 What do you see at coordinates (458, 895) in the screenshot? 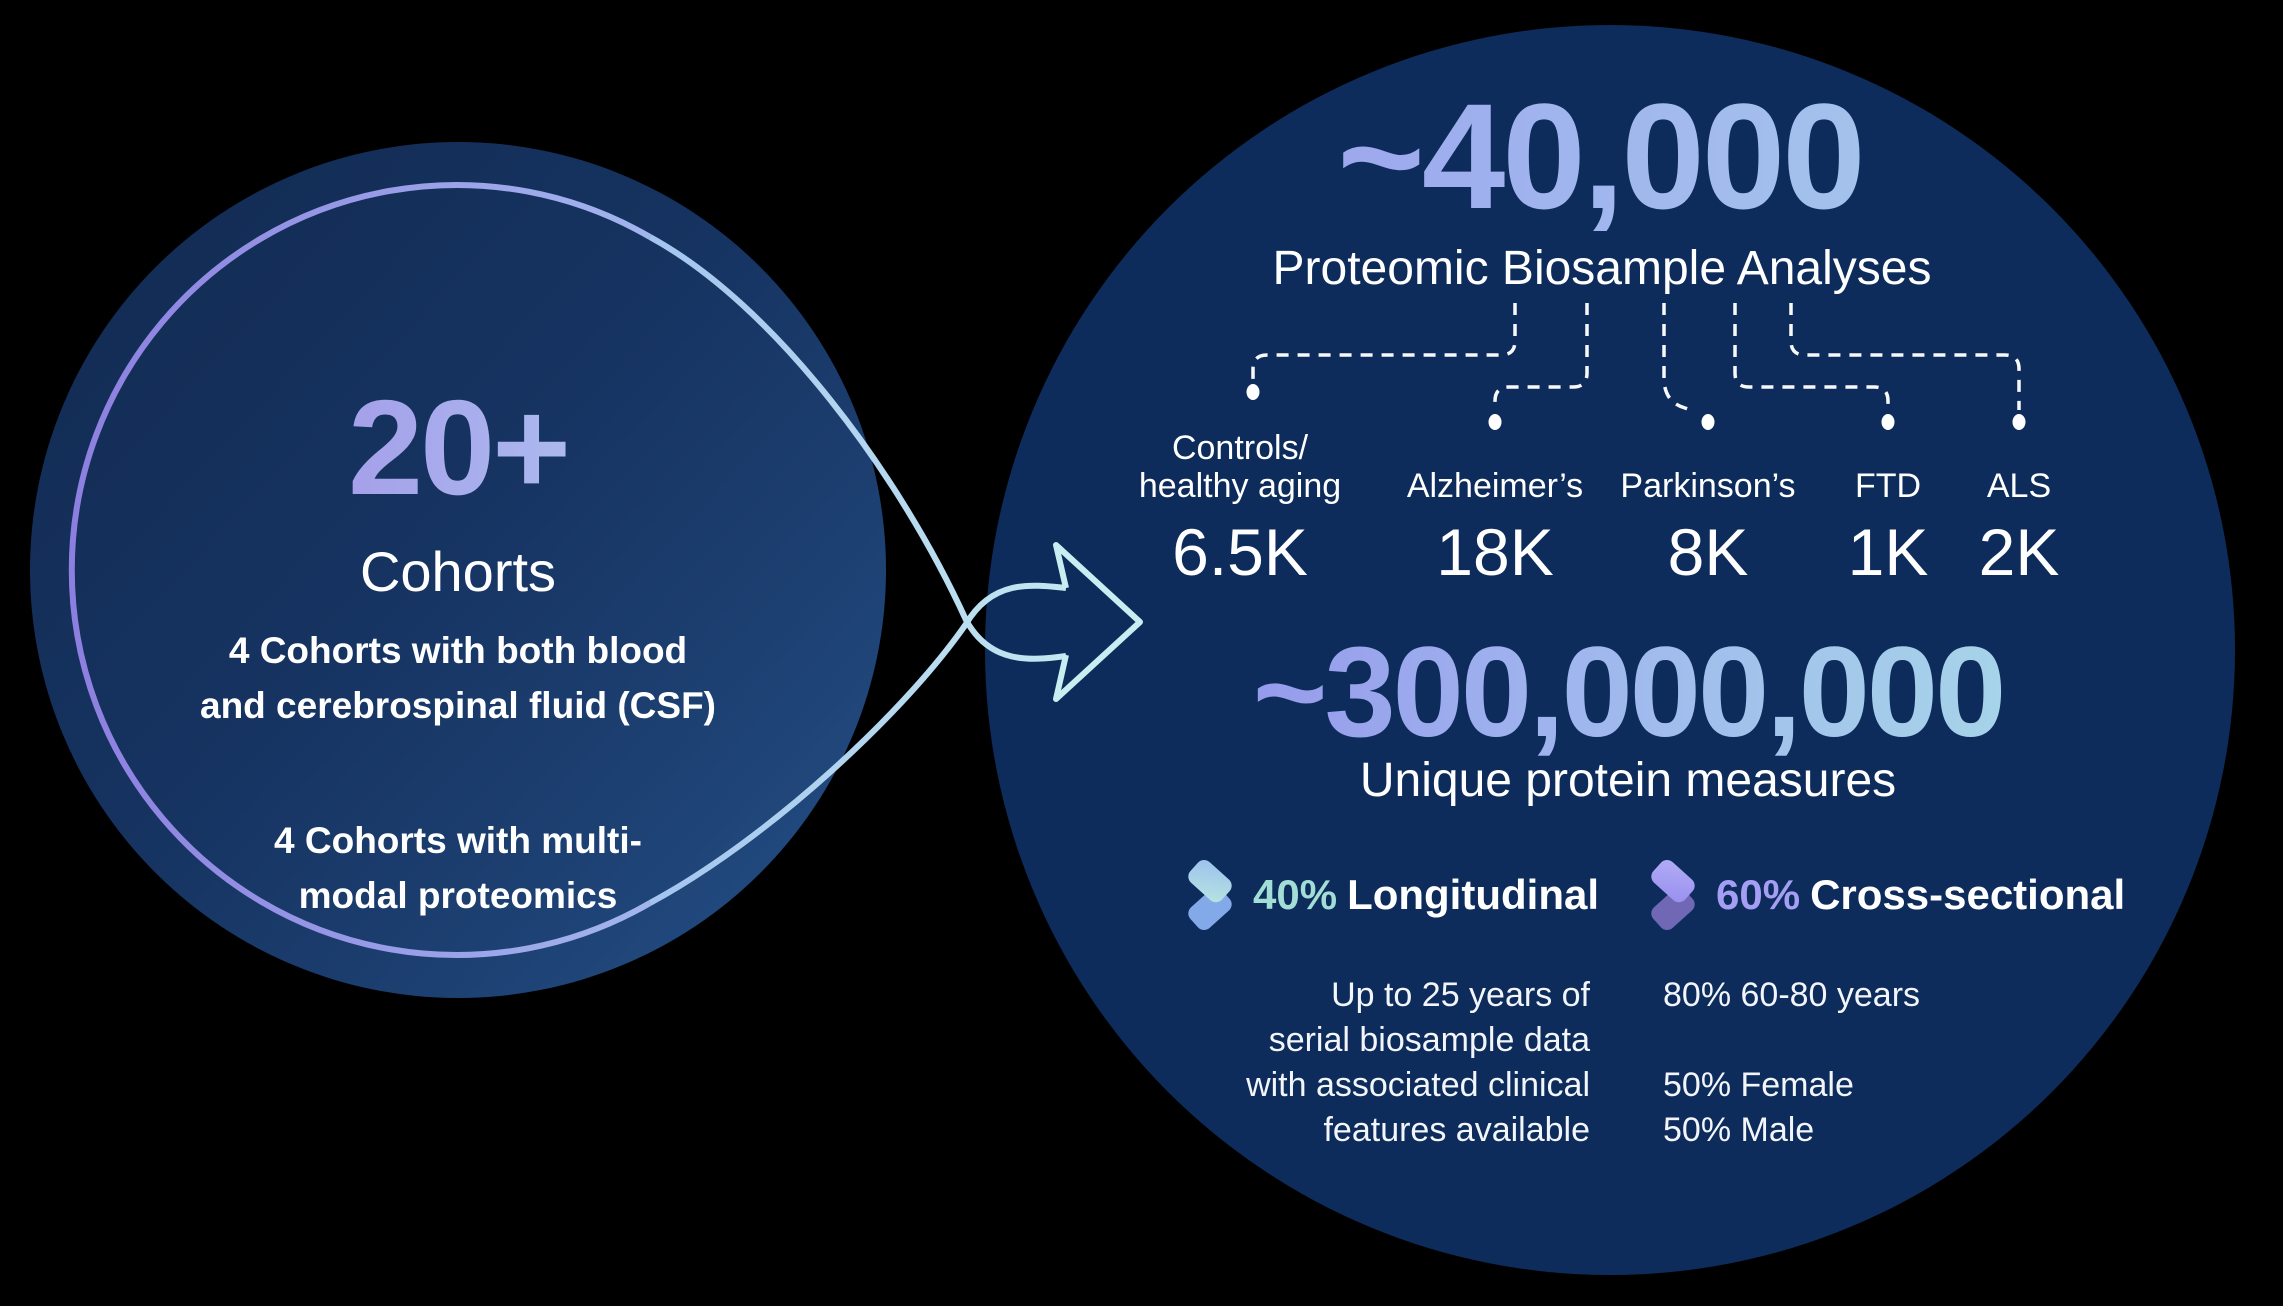
I see `cohorts-point-multimodal-line2: modal proteomics` at bounding box center [458, 895].